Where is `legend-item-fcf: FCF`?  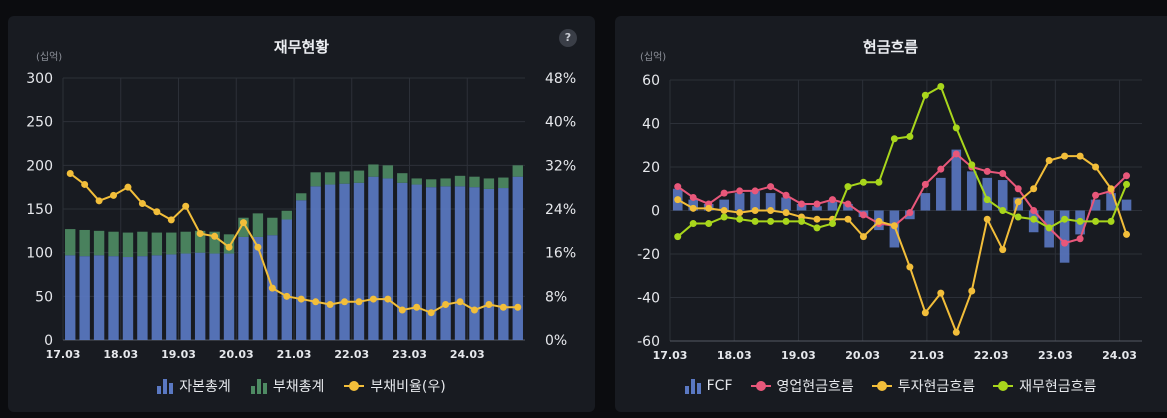 legend-item-fcf: FCF is located at coordinates (708, 386).